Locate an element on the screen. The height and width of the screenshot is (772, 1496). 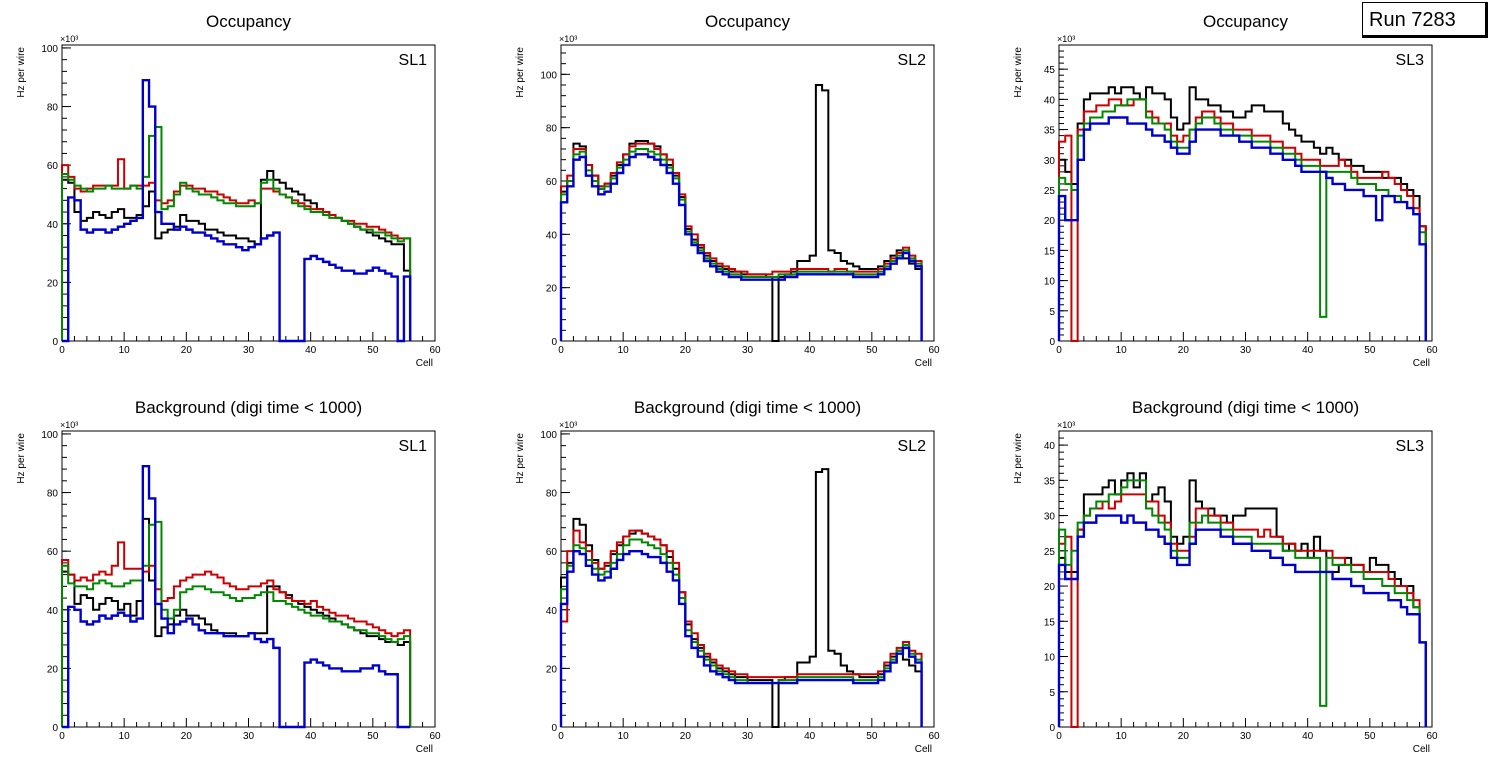
superlayer-label: SL3 is located at coordinates (1410, 60).